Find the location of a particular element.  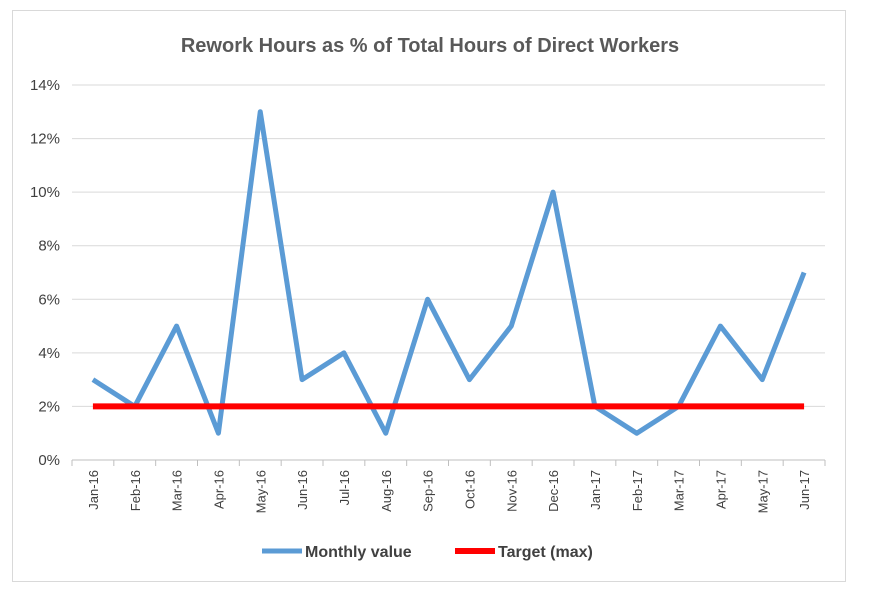

legend-label: Monthly value is located at coordinates (358, 552).